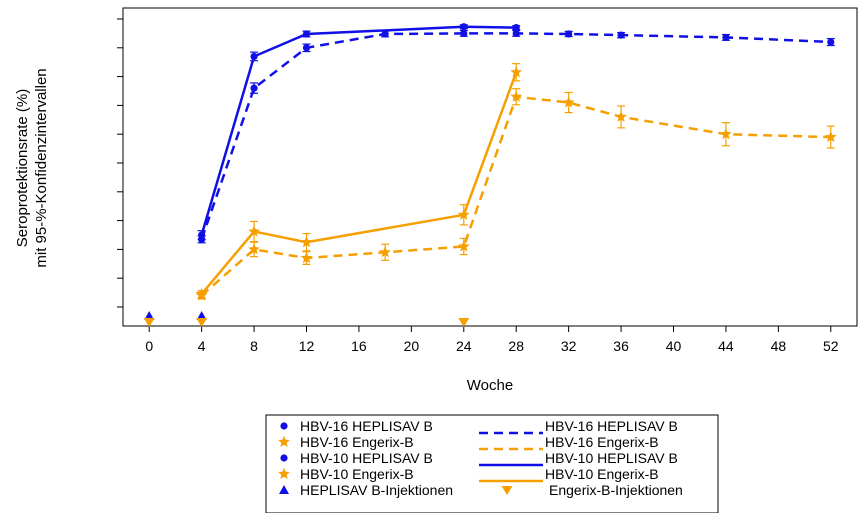 The width and height of the screenshot is (866, 513). What do you see at coordinates (359, 346) in the screenshot?
I see `x-tick-label: 16` at bounding box center [359, 346].